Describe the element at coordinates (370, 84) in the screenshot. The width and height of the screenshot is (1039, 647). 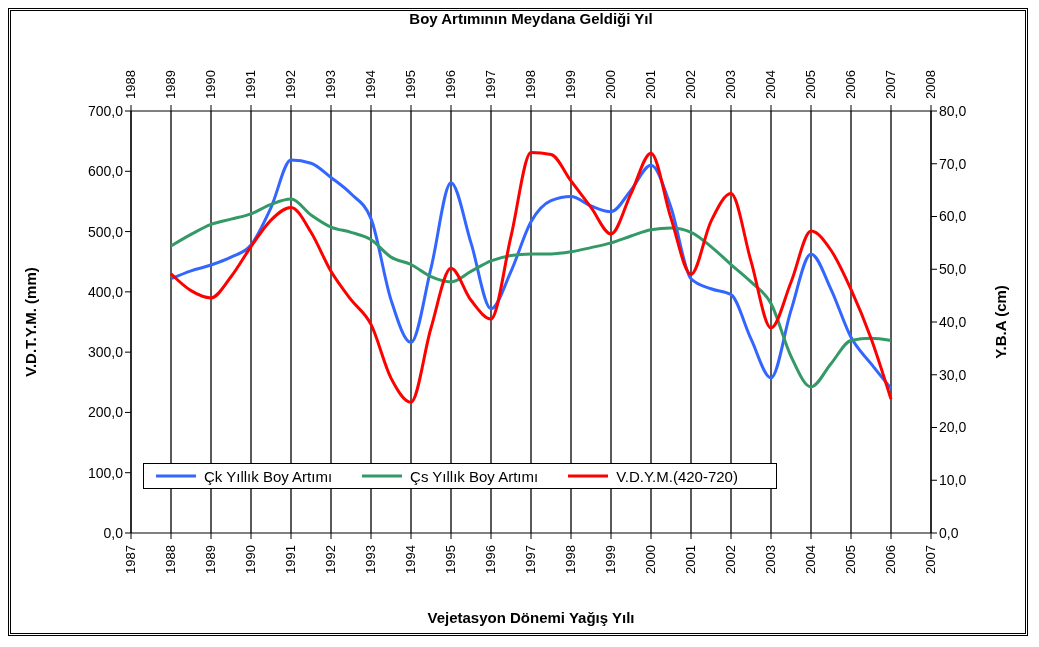
I see `x2-tick-label: 1994` at that location.